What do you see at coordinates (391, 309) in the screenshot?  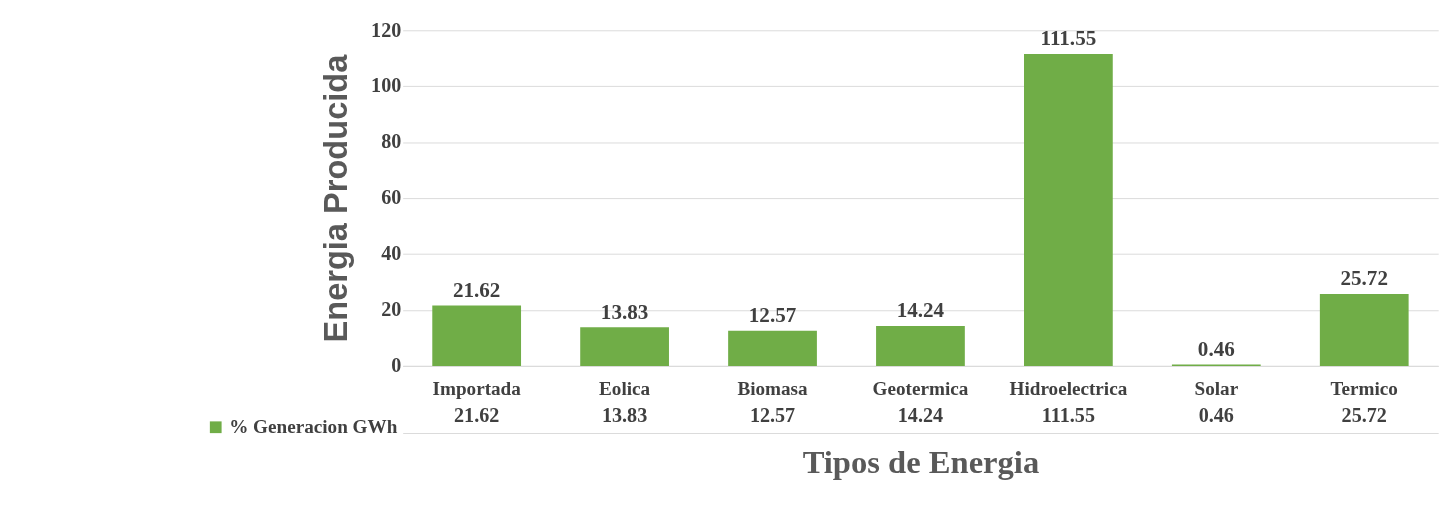 I see `y-tick-label: 20` at bounding box center [391, 309].